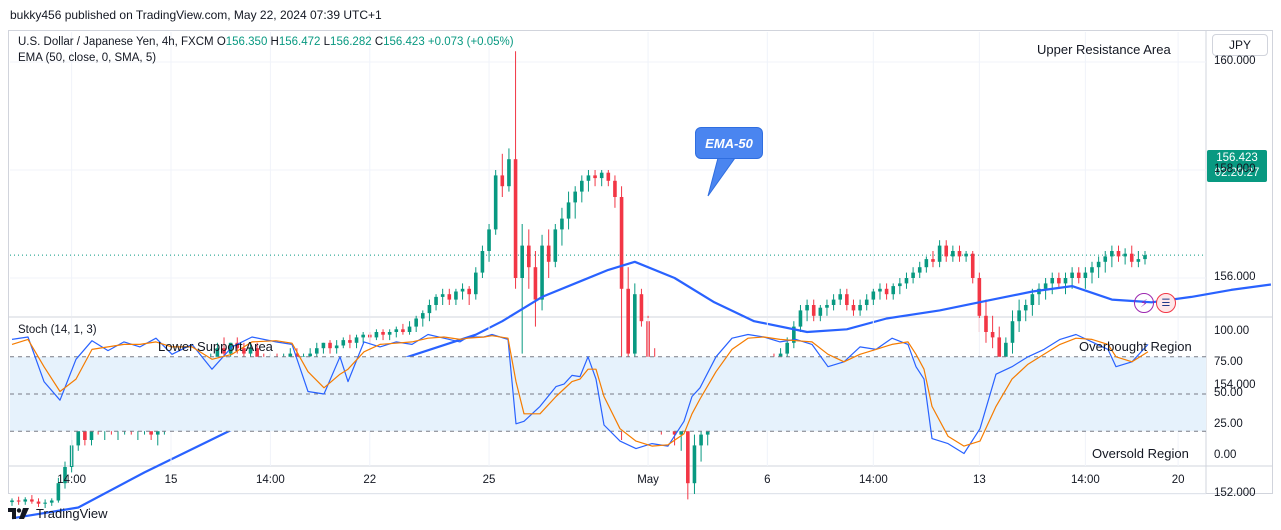  Describe the element at coordinates (72, 513) in the screenshot. I see `footer-brand-text: TradingView` at that location.